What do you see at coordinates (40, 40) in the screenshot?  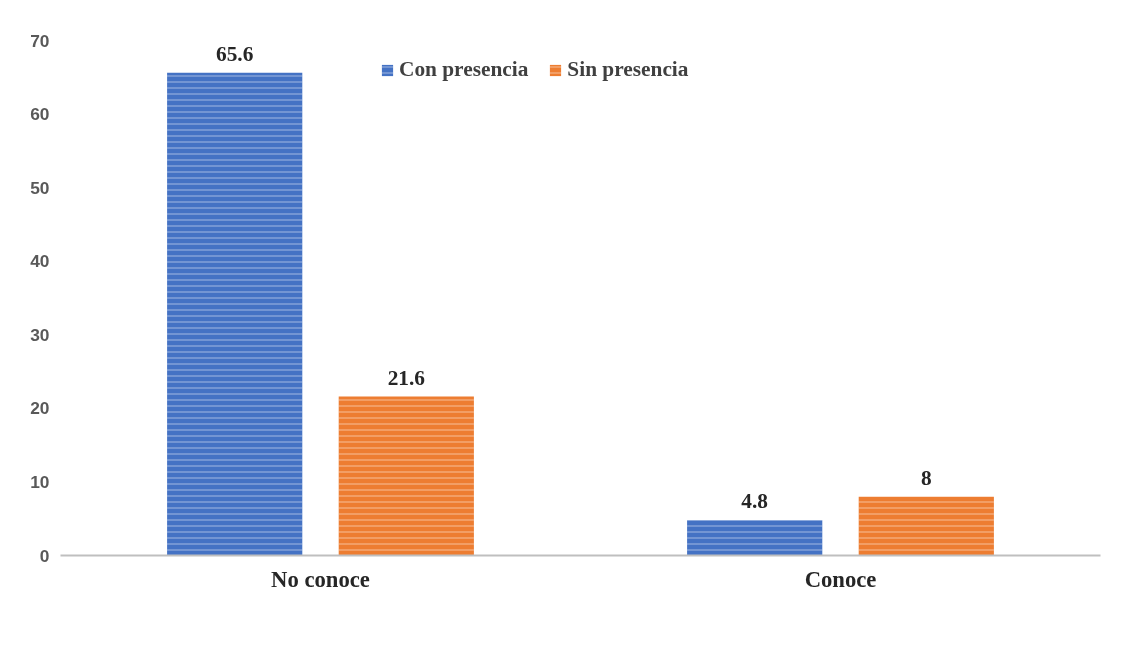 I see `y-tick-label: 70` at bounding box center [40, 40].